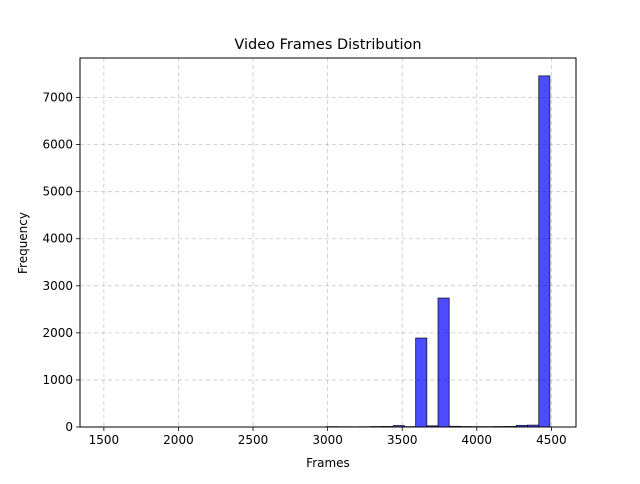 Image resolution: width=640 pixels, height=484 pixels. I want to click on y-tick-label: 6000, so click(57, 145).